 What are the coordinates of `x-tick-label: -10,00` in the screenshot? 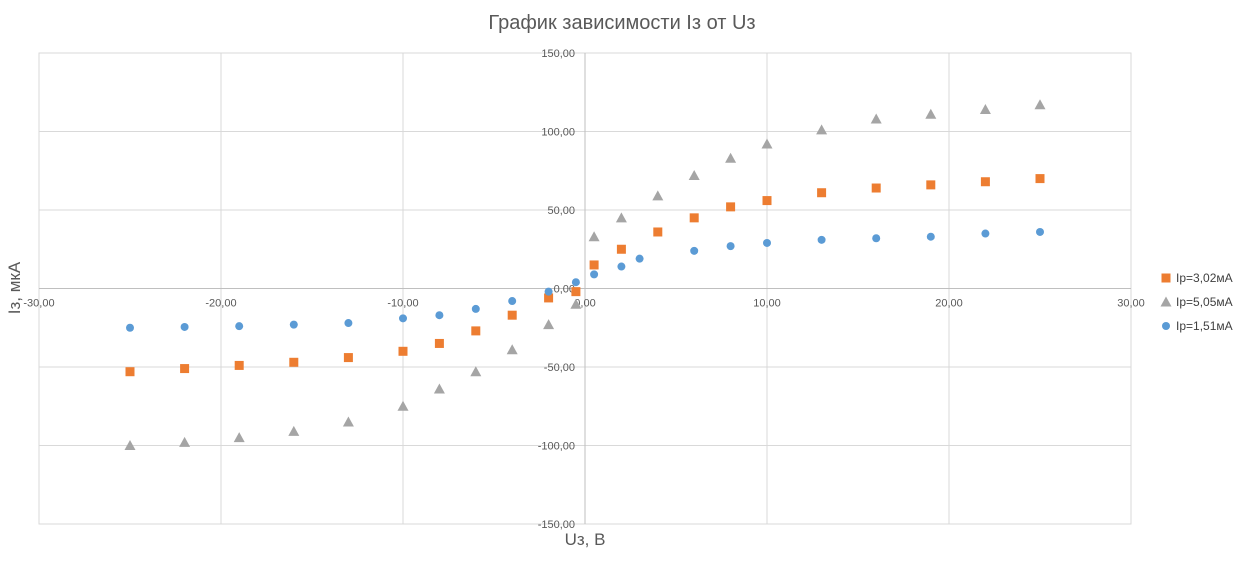 It's located at (402, 304).